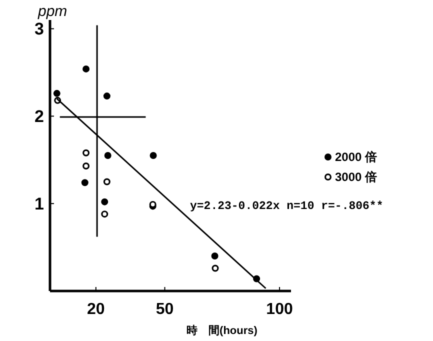 The height and width of the screenshot is (341, 433). What do you see at coordinates (165, 309) in the screenshot?
I see `x-tick-label: 50` at bounding box center [165, 309].